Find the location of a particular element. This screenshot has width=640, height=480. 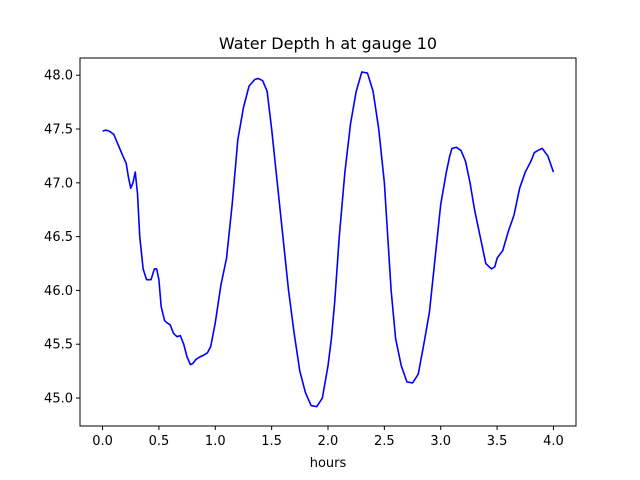

y-tick-label: 48.0 is located at coordinates (58, 76).